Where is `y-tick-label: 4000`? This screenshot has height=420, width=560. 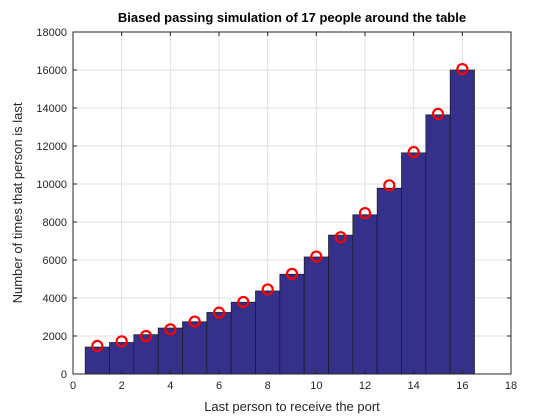 y-tick-label: 4000 is located at coordinates (55, 299).